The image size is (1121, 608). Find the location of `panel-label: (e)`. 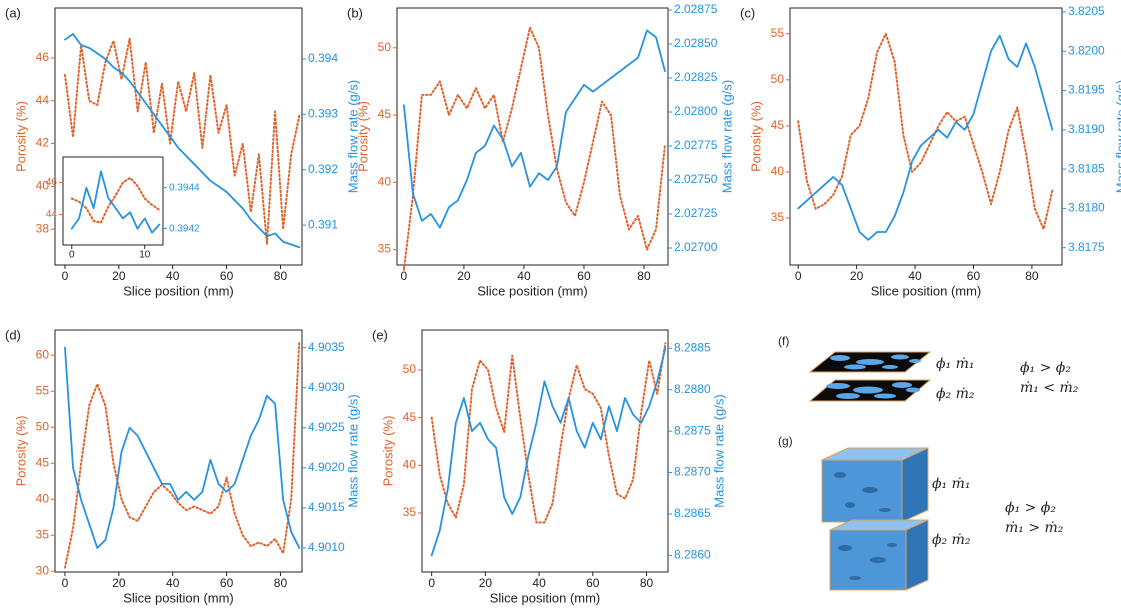

panel-label: (e) is located at coordinates (380, 334).